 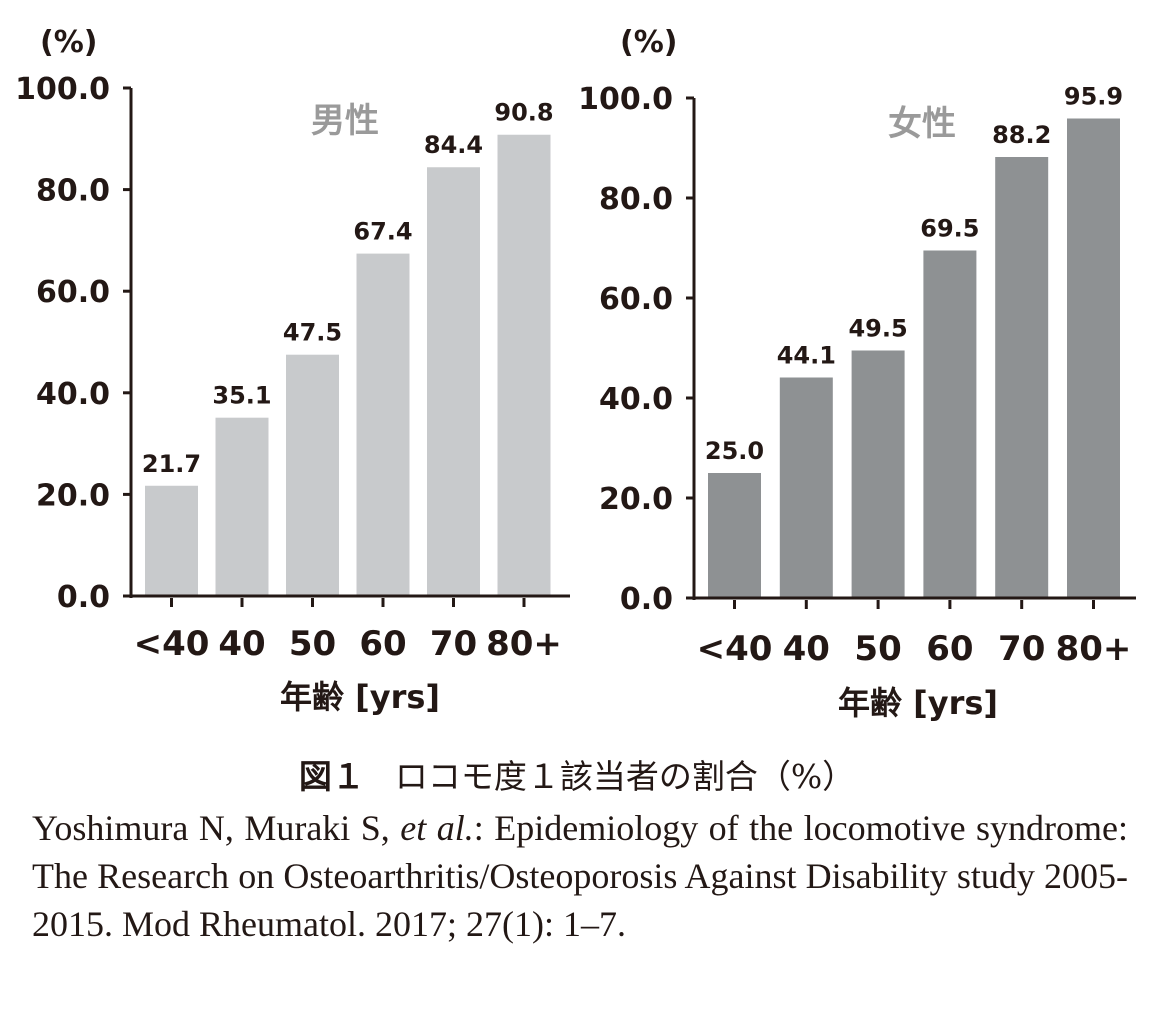 I want to click on value-label: 88.2, so click(x=1021, y=135).